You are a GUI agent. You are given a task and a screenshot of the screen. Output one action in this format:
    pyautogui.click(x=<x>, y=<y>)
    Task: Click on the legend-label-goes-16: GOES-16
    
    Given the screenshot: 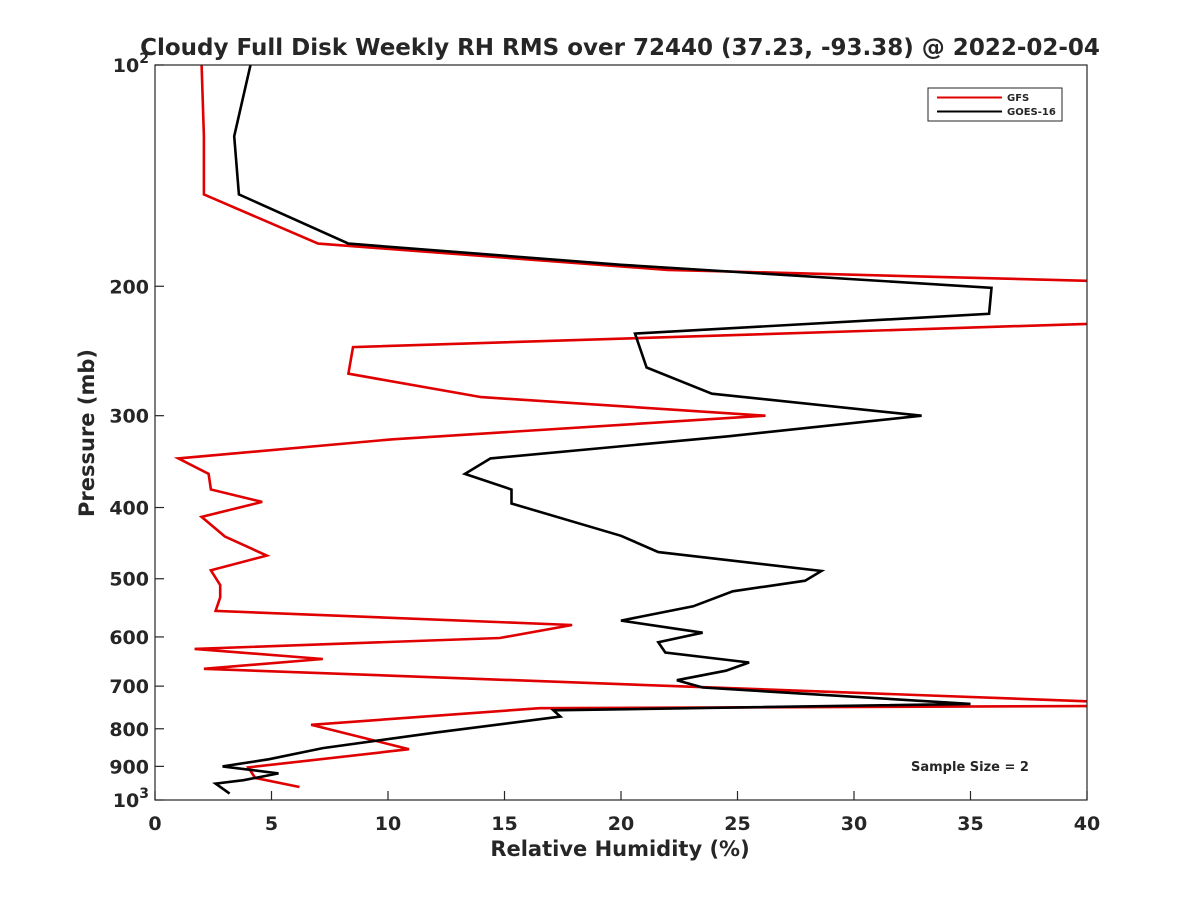 What is the action you would take?
    pyautogui.click(x=1031, y=112)
    